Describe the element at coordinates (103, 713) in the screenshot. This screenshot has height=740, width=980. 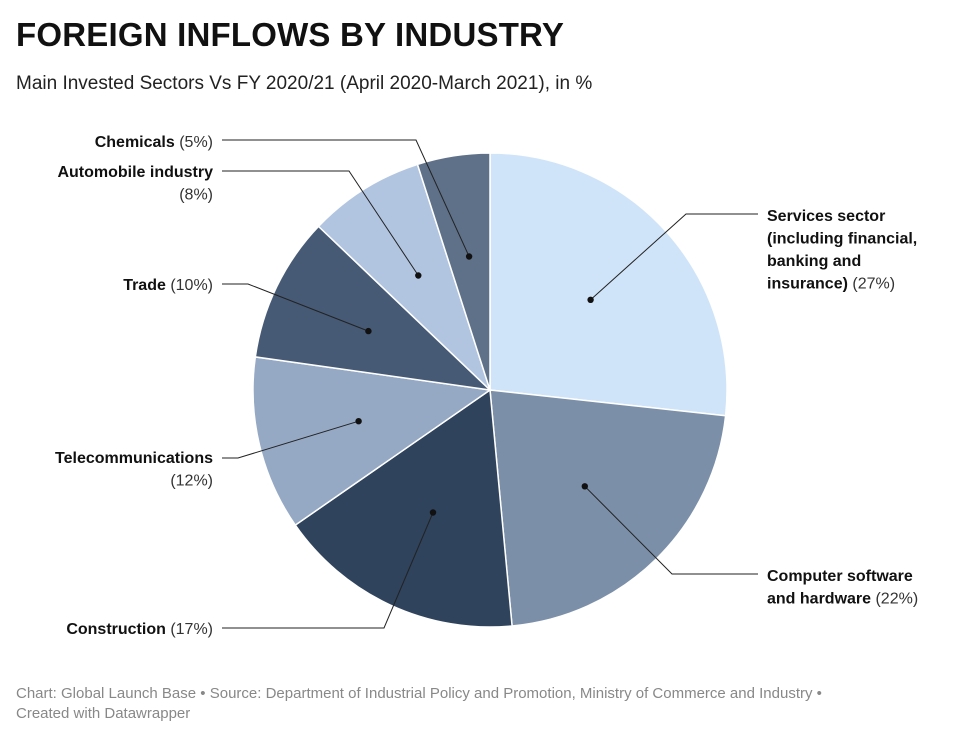
I see `footer-created-with: Created with Datawrapper` at that location.